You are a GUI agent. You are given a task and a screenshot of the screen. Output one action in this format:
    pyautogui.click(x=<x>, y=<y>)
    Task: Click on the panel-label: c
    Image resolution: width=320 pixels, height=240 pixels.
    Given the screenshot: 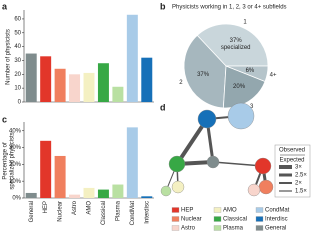 What is the action you would take?
    pyautogui.click(x=4, y=119)
    